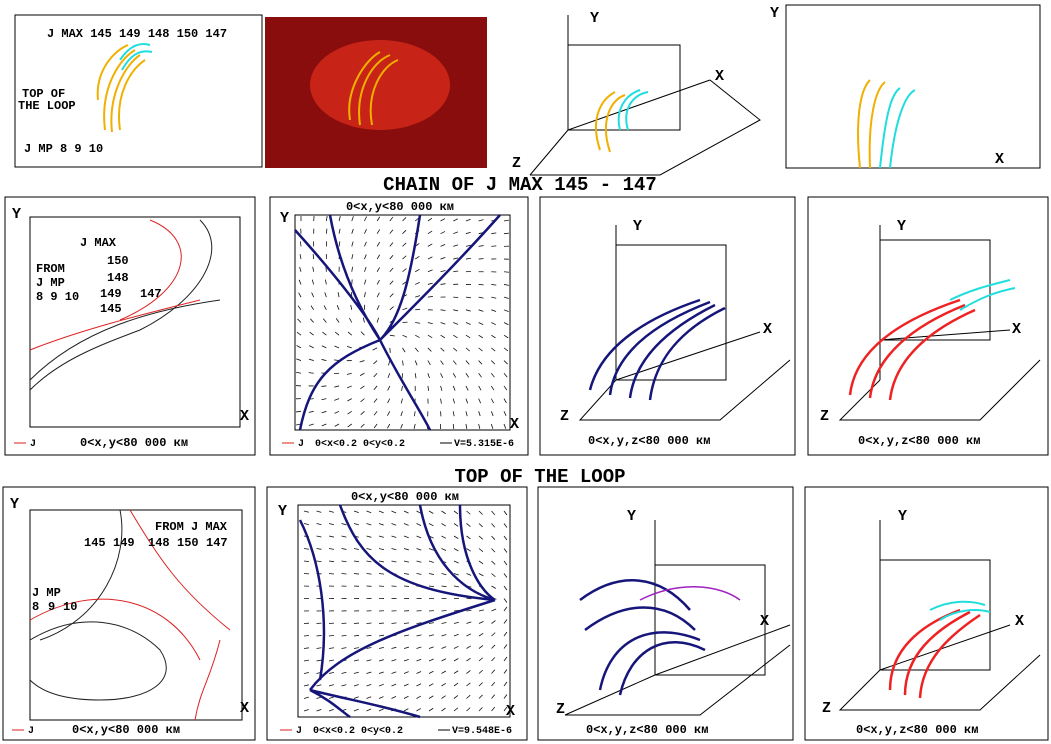 The image size is (1051, 744). What do you see at coordinates (137, 34) in the screenshot?
I see `label: J MAX 145 149 148 150 147` at bounding box center [137, 34].